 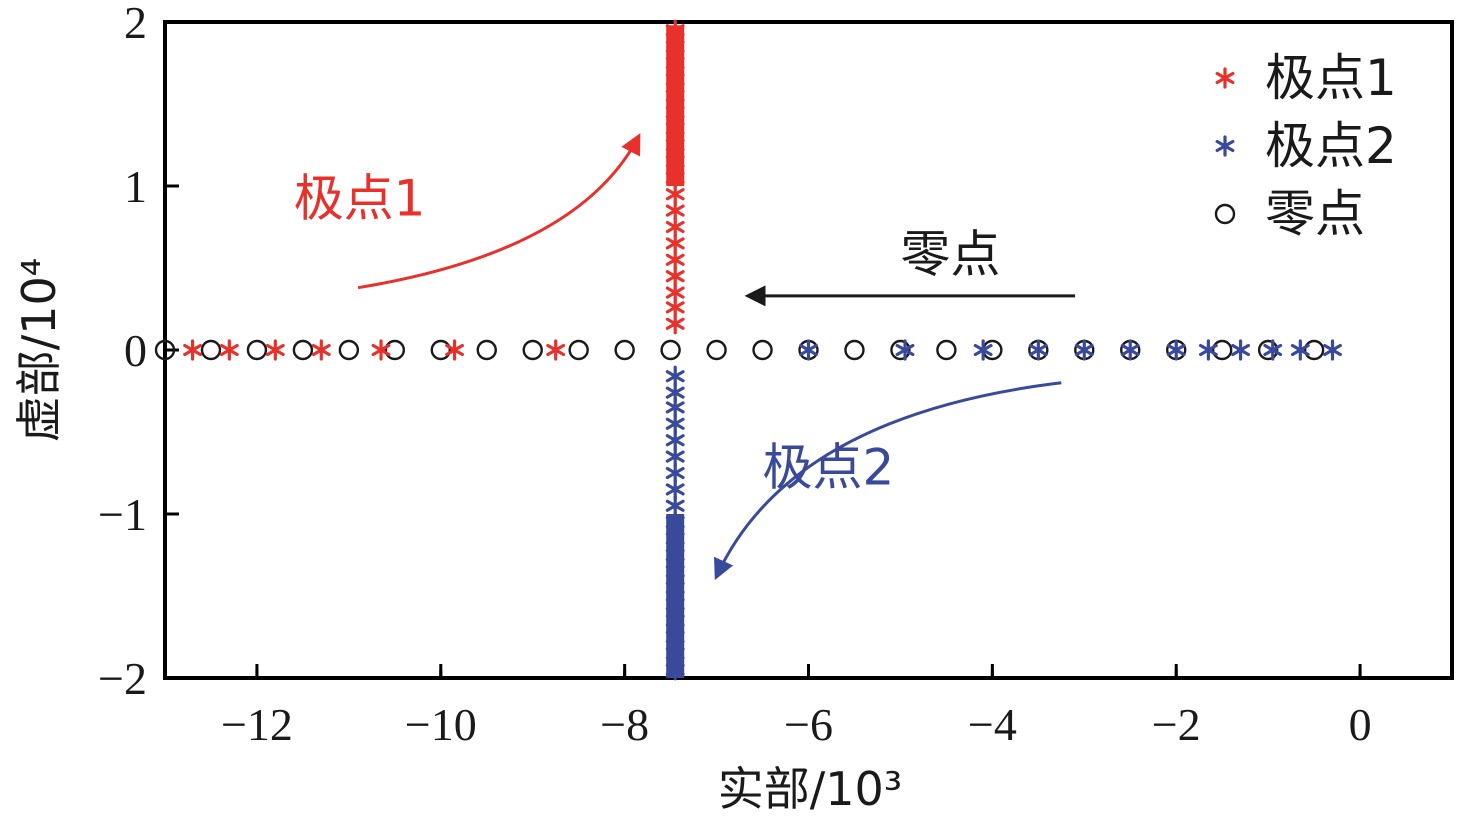 I want to click on legend-pole2: 极点2, so click(x=1306, y=146).